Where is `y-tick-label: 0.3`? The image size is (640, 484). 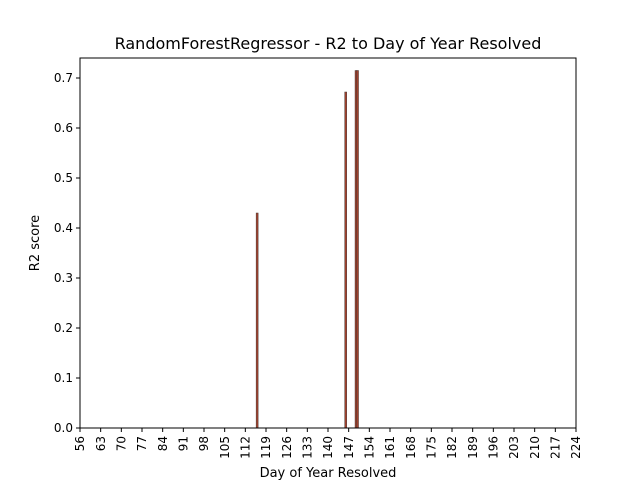
y-tick-label: 0.3 is located at coordinates (63, 278).